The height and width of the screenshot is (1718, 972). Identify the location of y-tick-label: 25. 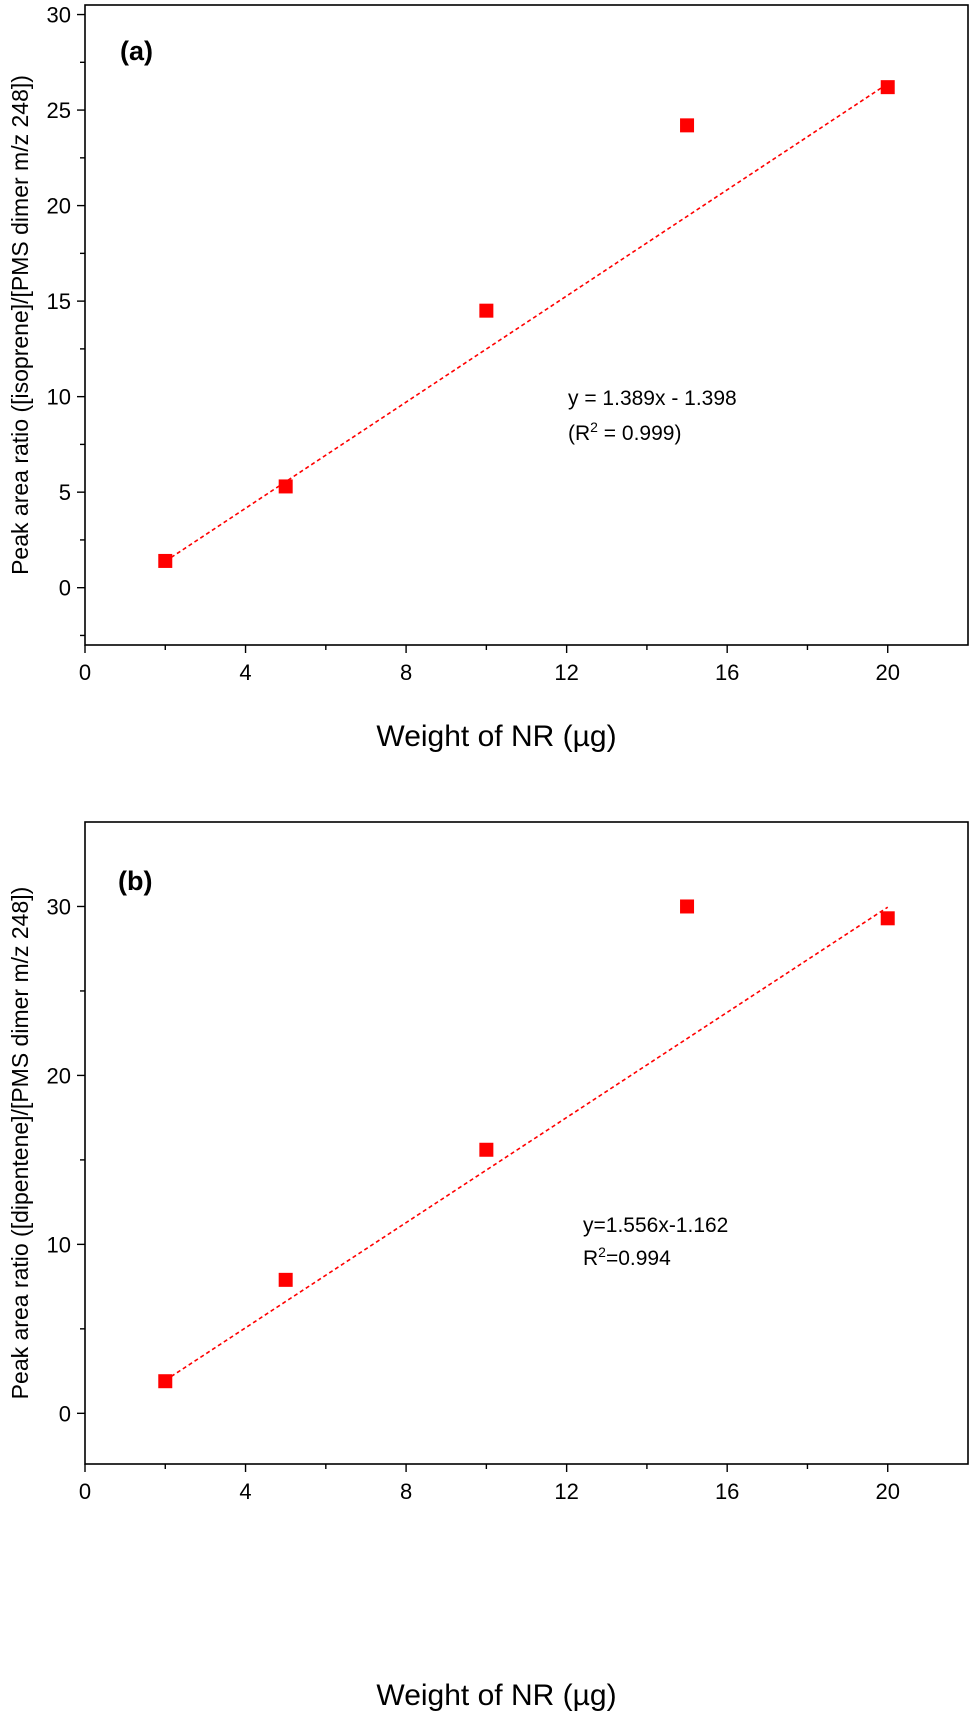
(59, 110).